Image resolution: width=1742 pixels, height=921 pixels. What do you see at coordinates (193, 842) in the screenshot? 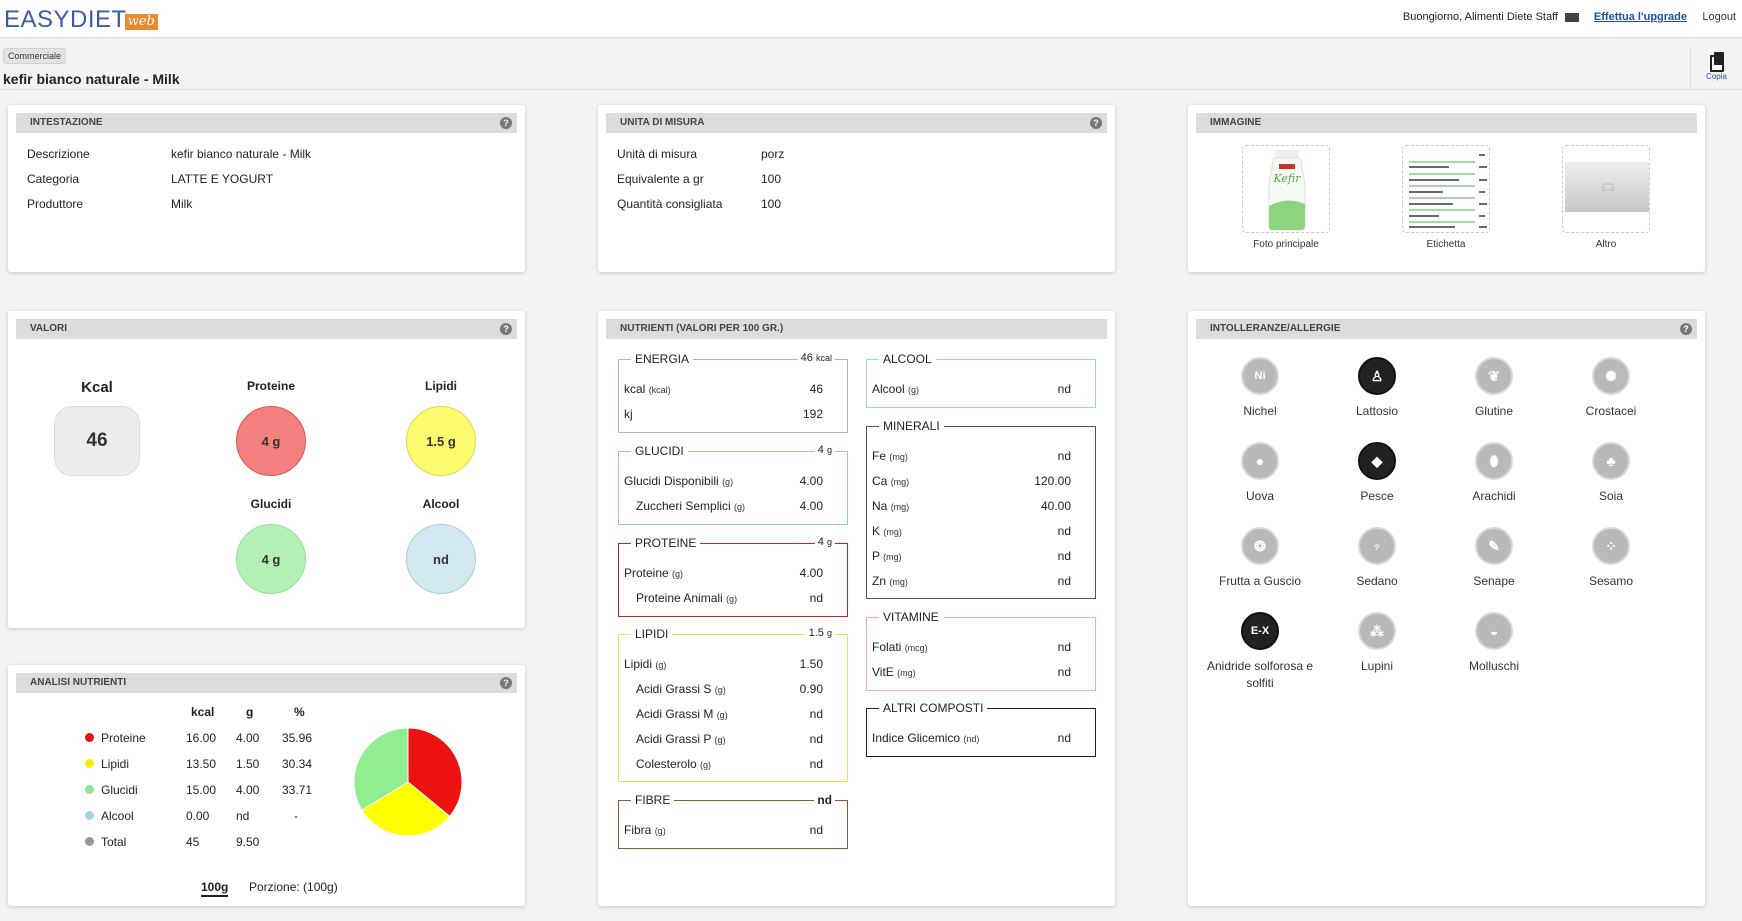
I see `nutrient-kcal: 45` at bounding box center [193, 842].